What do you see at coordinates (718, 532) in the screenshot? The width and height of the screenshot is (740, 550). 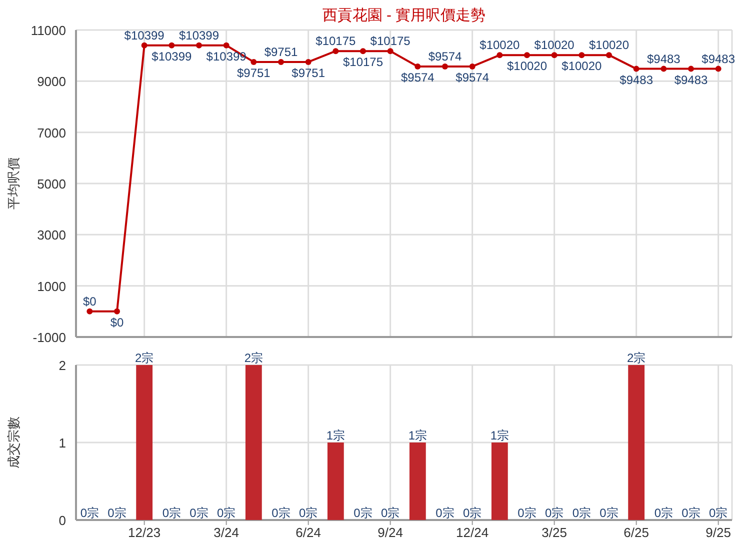 I see `x-tick-label: 9/25` at bounding box center [718, 532].